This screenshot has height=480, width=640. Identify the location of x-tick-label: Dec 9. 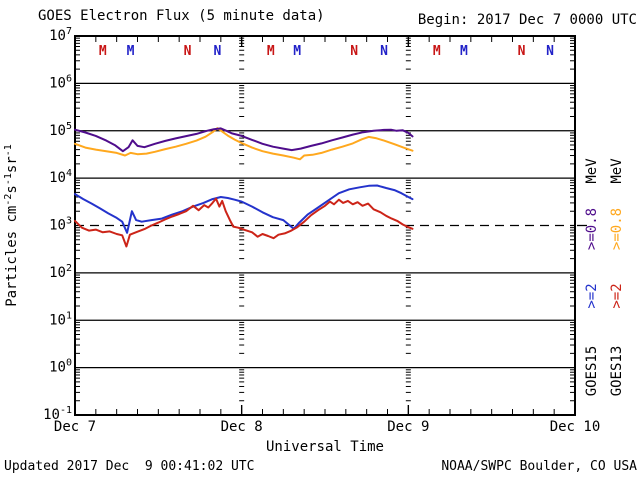
(408, 427).